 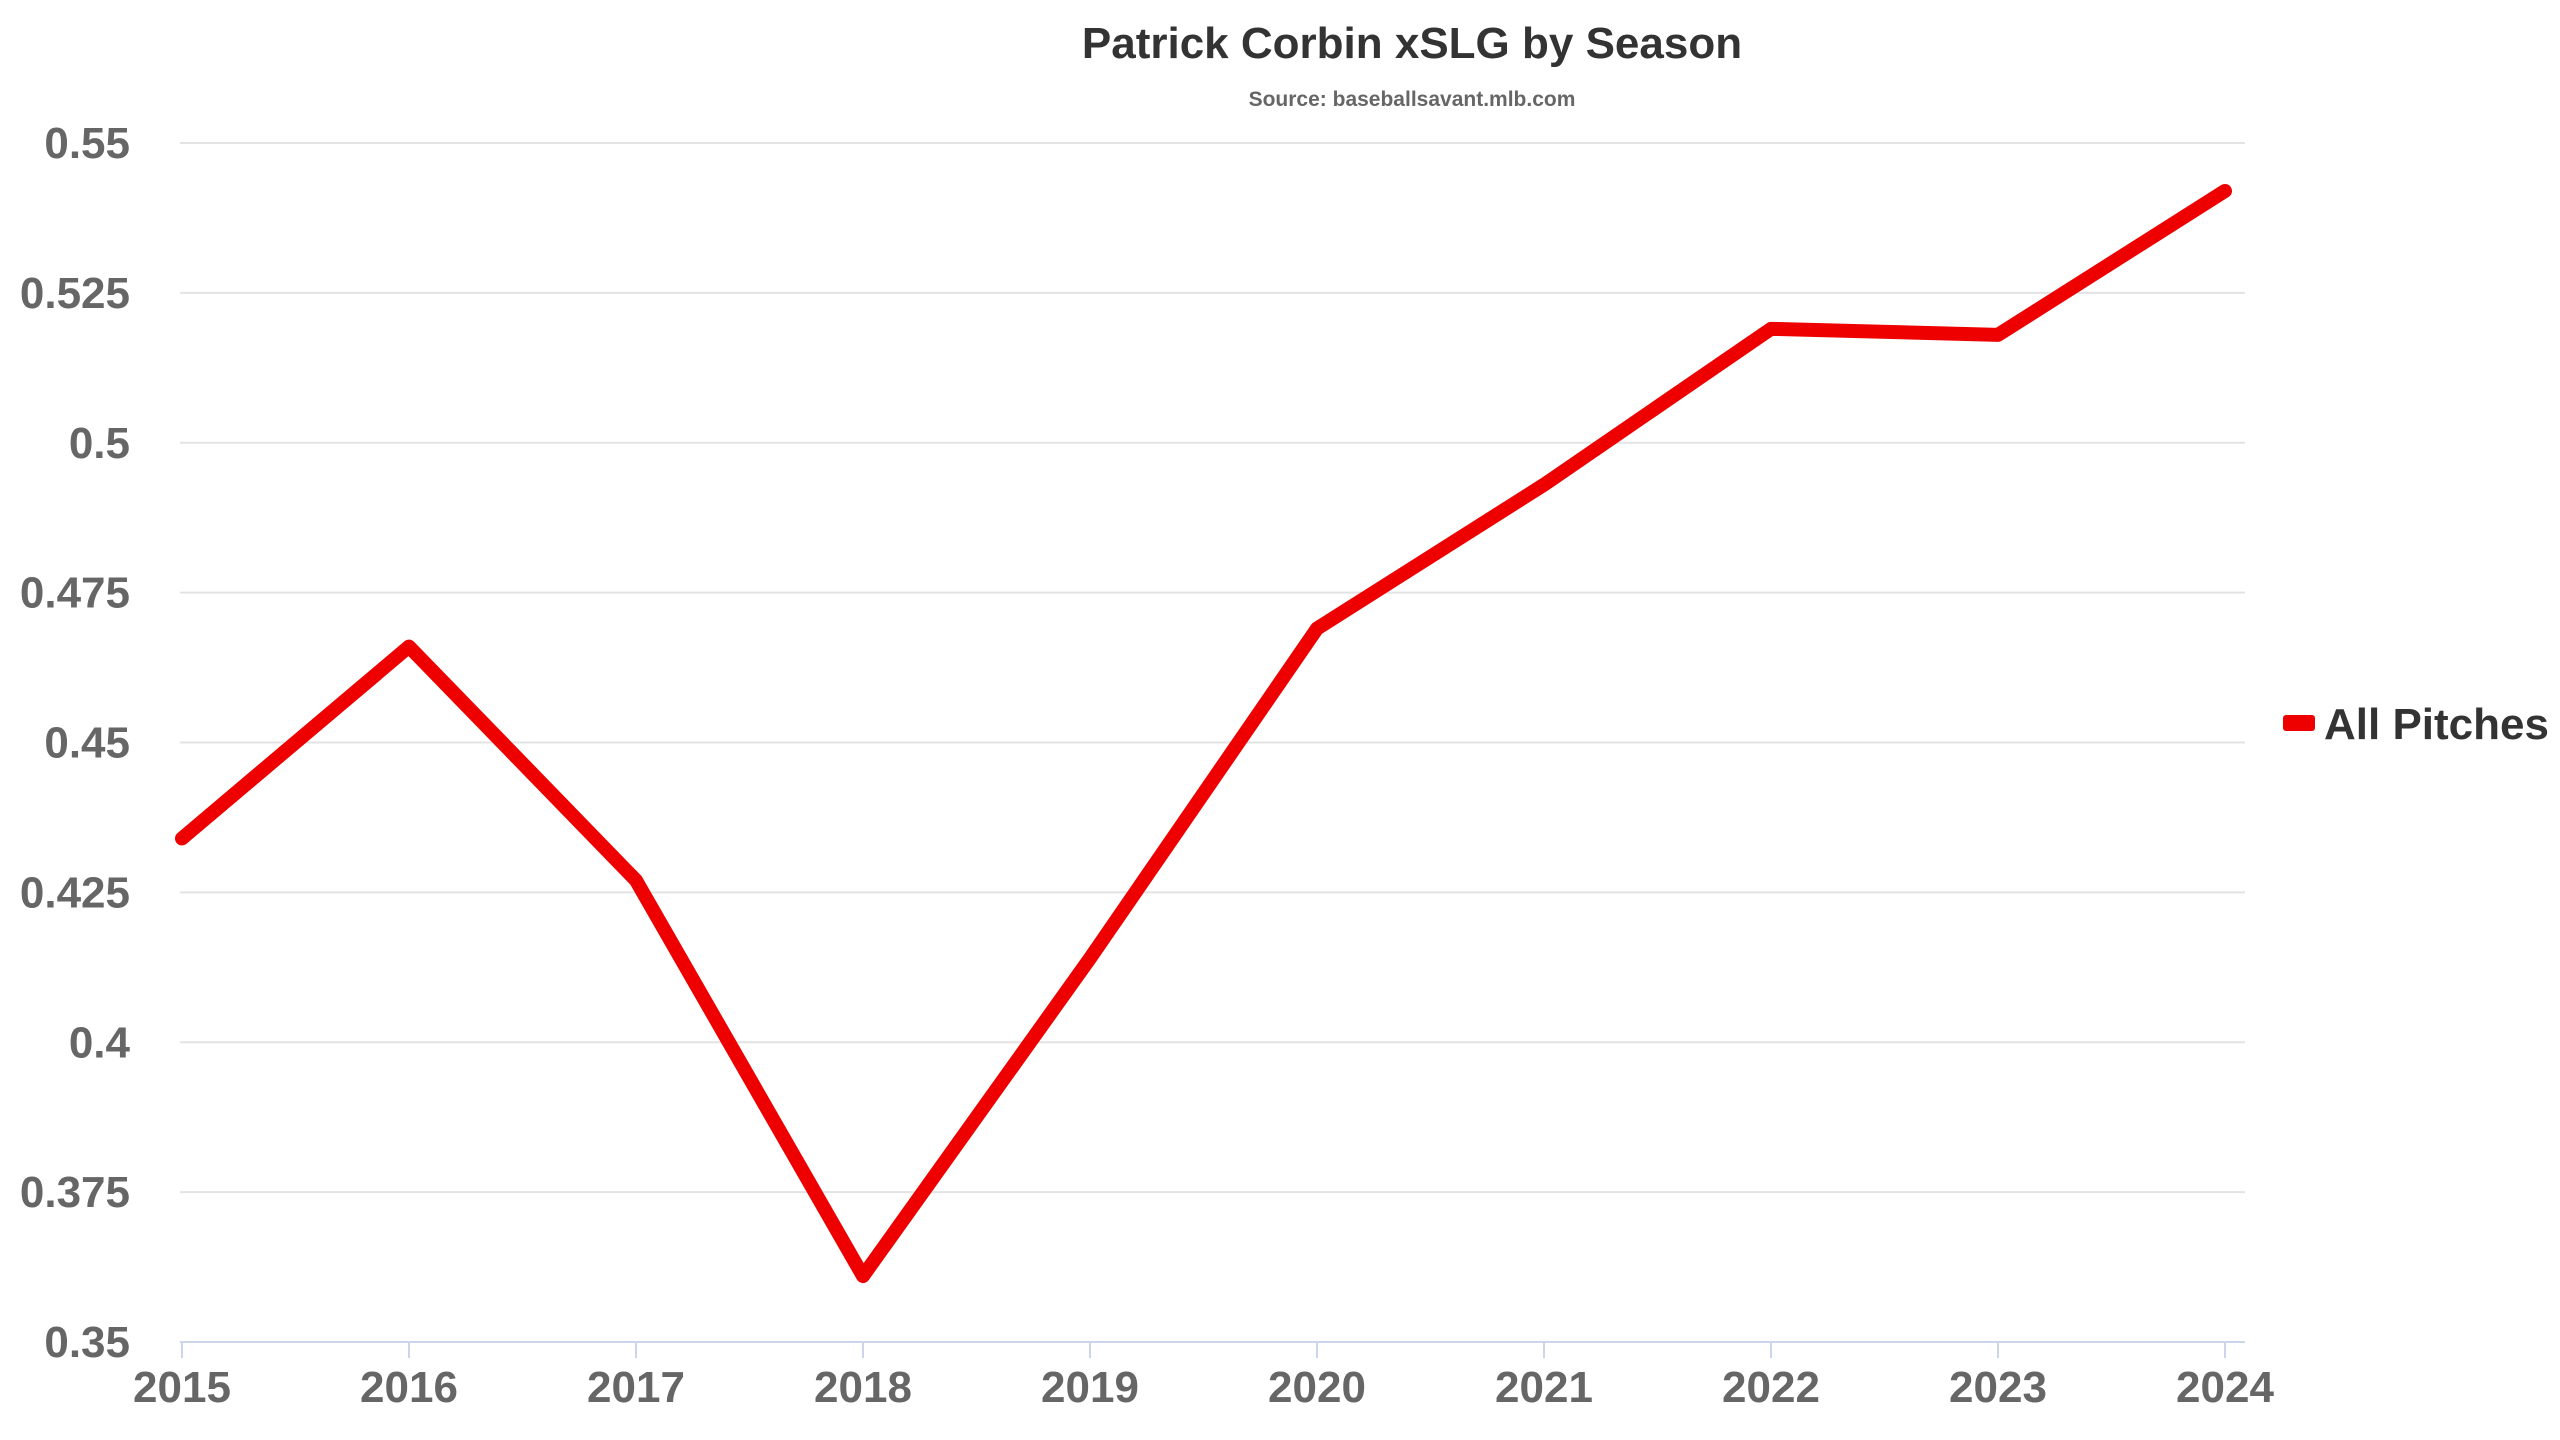 I want to click on legend: All Pitches, so click(x=2416, y=724).